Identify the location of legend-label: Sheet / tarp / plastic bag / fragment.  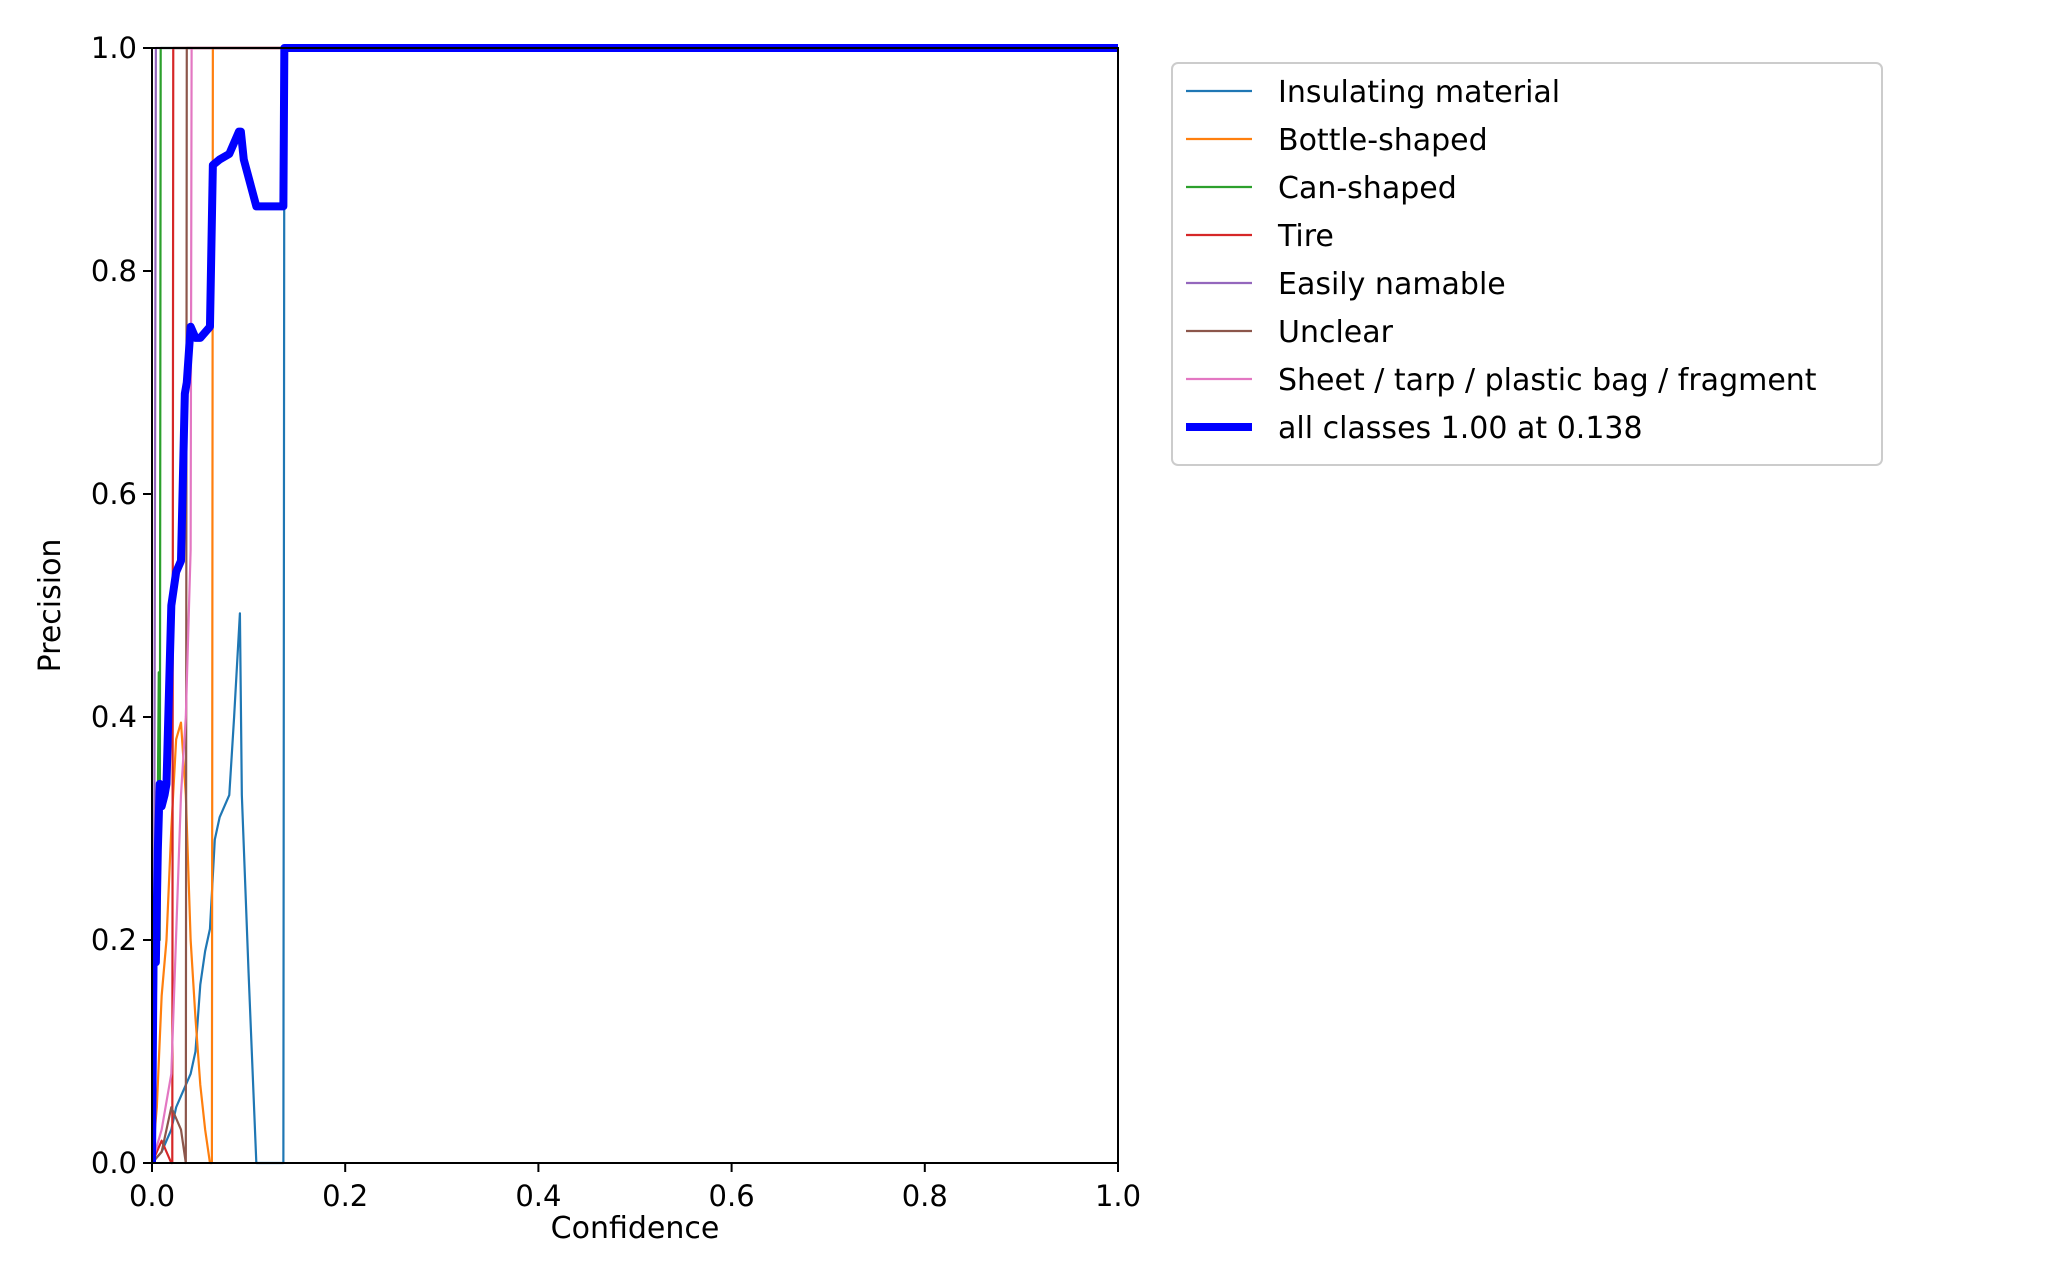
(1547, 380).